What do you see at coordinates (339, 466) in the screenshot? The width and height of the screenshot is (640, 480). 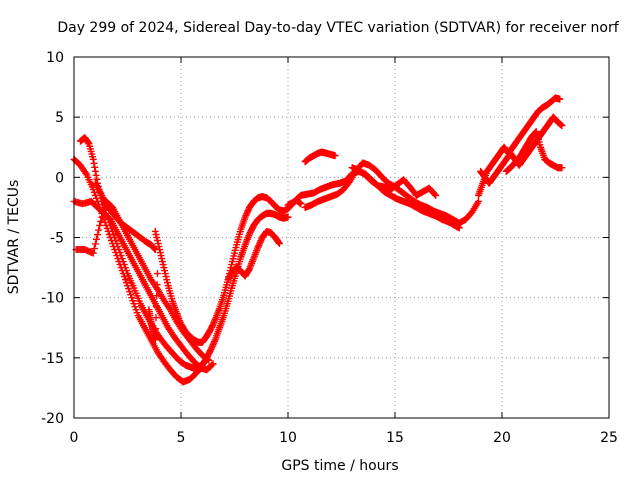 I see `x-axis-label: GPS time / hours` at bounding box center [339, 466].